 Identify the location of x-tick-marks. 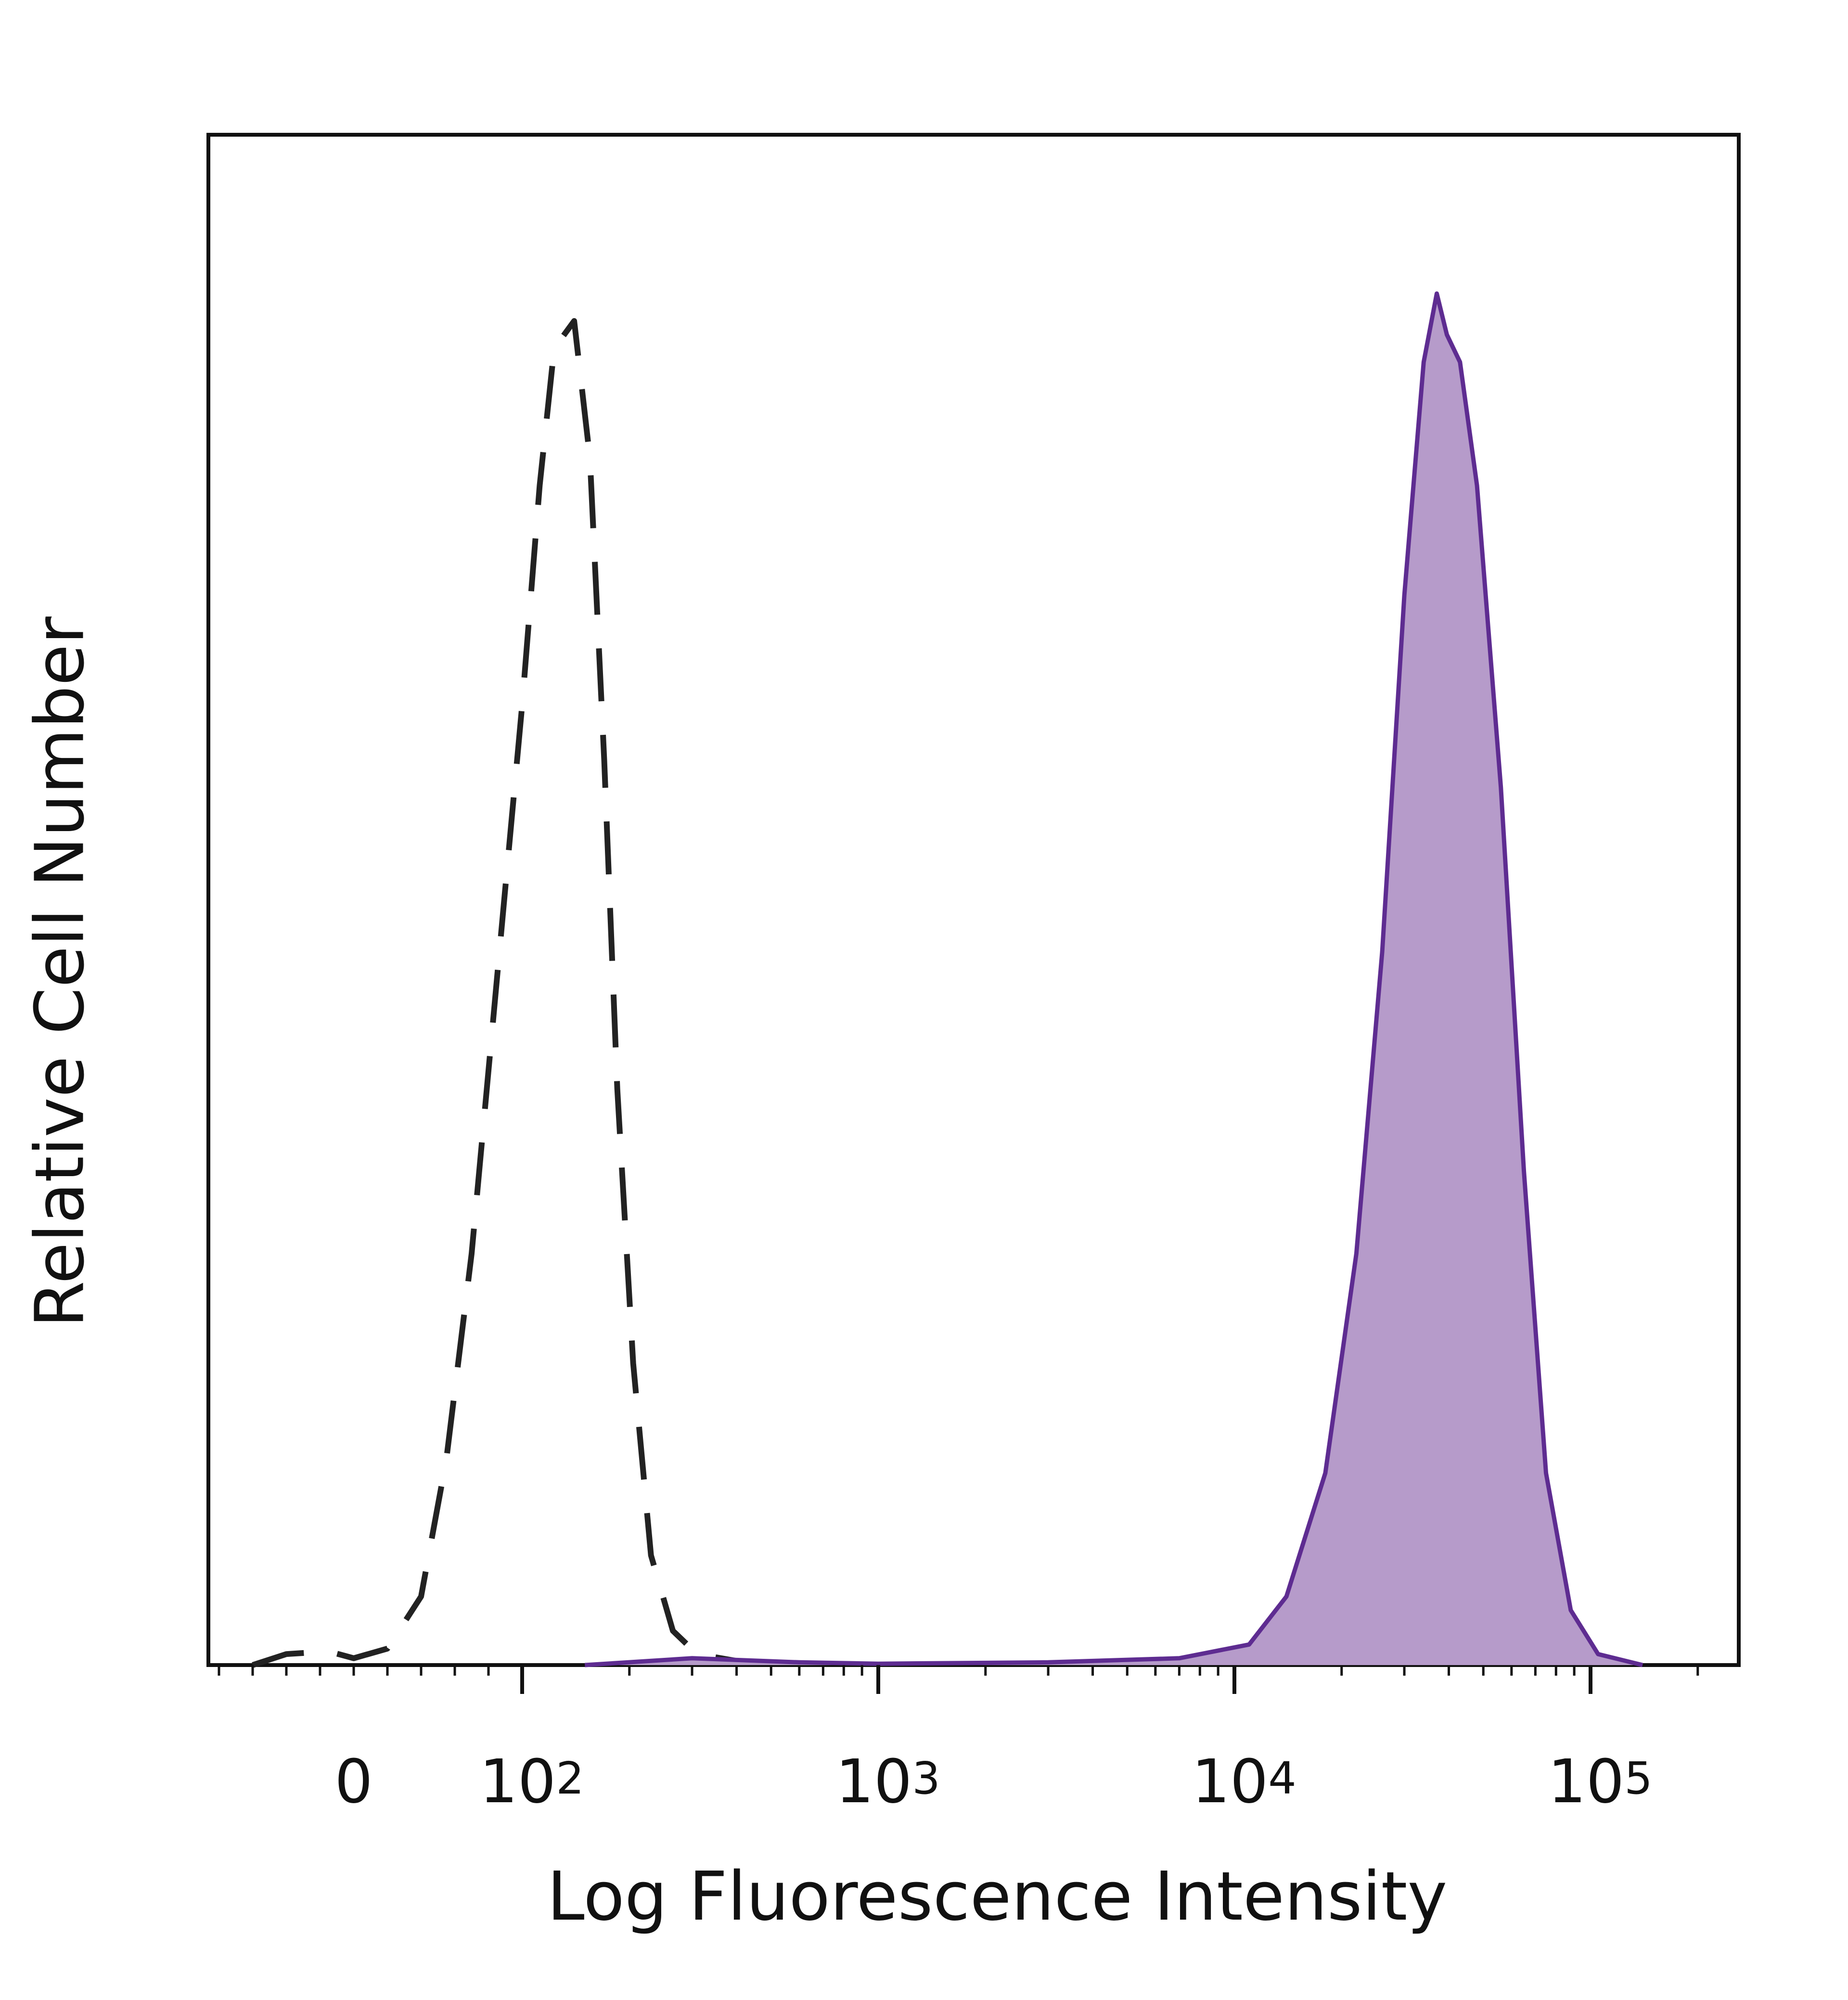
(958, 1679).